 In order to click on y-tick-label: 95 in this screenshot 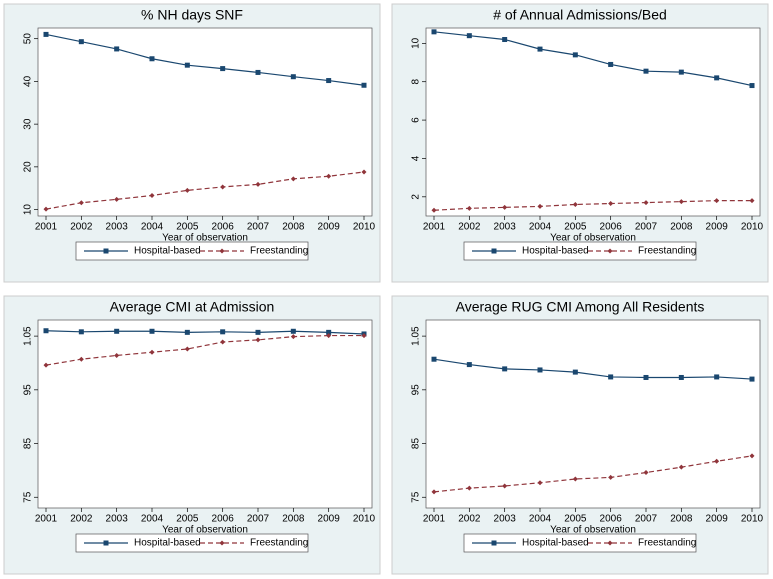, I will do `click(28, 390)`.